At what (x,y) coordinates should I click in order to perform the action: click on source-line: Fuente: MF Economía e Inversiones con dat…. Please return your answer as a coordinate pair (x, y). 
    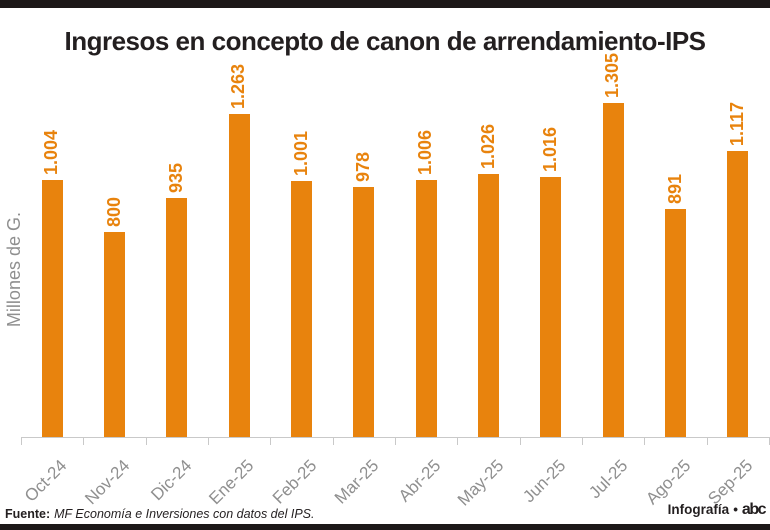
    Looking at the image, I should click on (159, 514).